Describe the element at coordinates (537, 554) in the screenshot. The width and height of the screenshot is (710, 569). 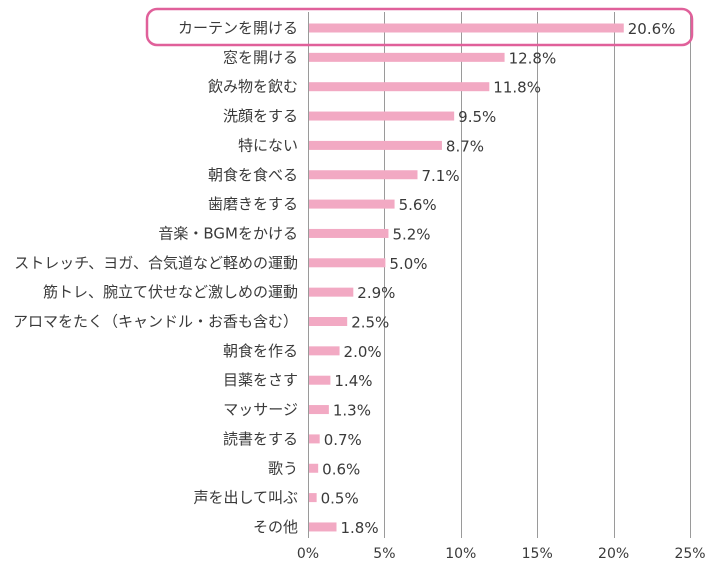
I see `x-tick-label-3: 15%` at that location.